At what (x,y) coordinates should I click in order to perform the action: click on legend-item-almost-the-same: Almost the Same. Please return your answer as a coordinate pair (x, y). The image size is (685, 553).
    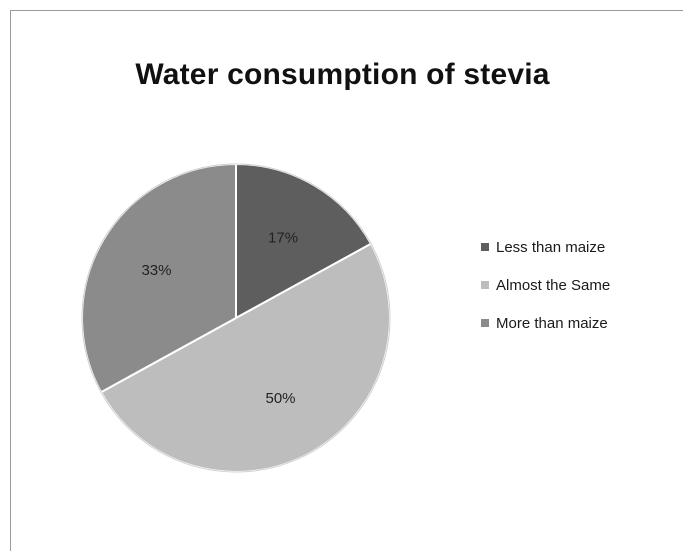
    Looking at the image, I should click on (545, 285).